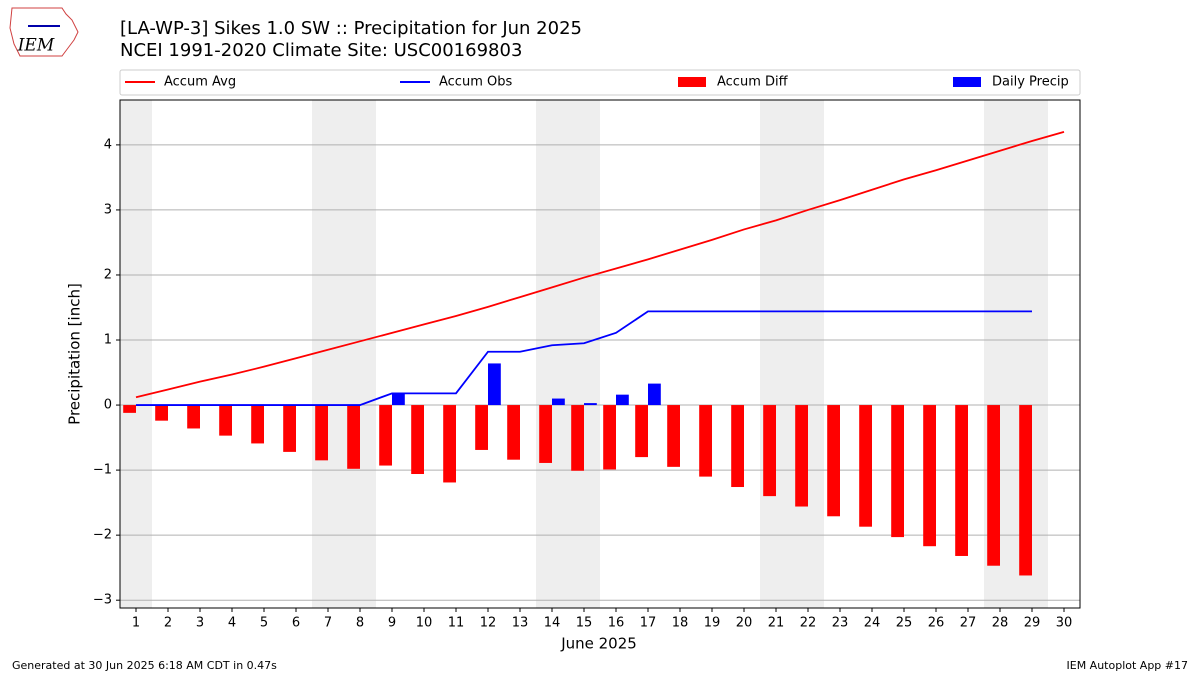 The image size is (1200, 675). I want to click on logo-text: IEM, so click(36, 46).